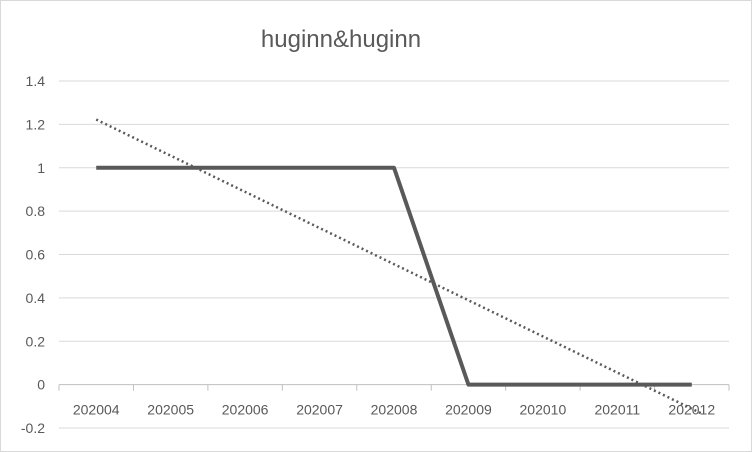 The image size is (752, 452). What do you see at coordinates (691, 410) in the screenshot?
I see `x-tick-label: 202012` at bounding box center [691, 410].